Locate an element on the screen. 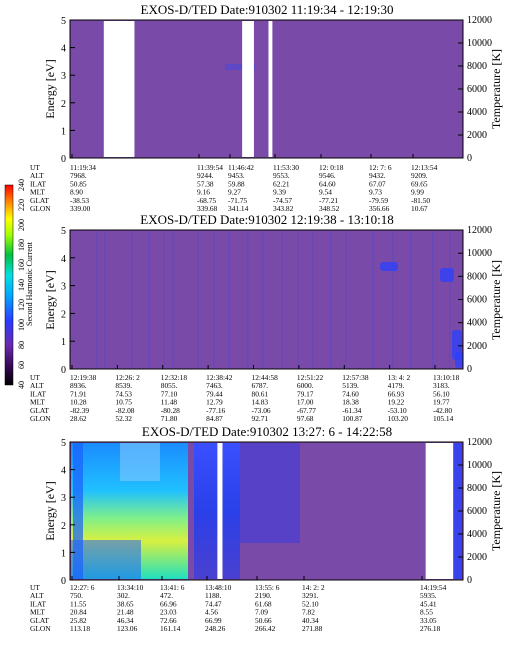 The image size is (505, 649). panel-2-y2label: Temperature [K] is located at coordinates (496, 300).